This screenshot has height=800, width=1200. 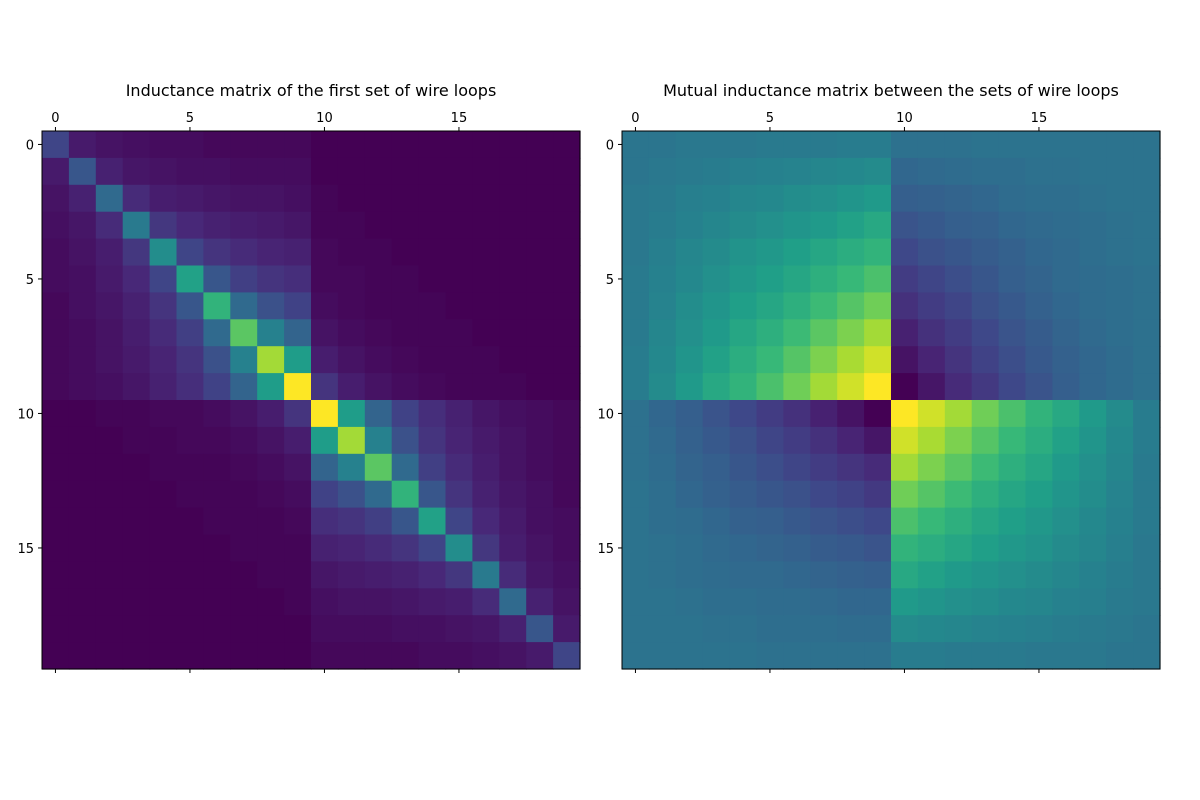 I want to click on y-tick-label: 0, so click(x=610, y=145).